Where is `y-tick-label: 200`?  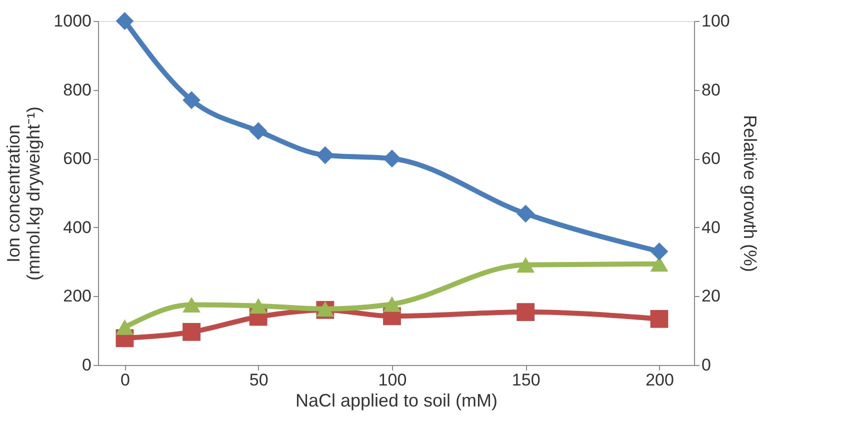
y-tick-label: 200 is located at coordinates (77, 296).